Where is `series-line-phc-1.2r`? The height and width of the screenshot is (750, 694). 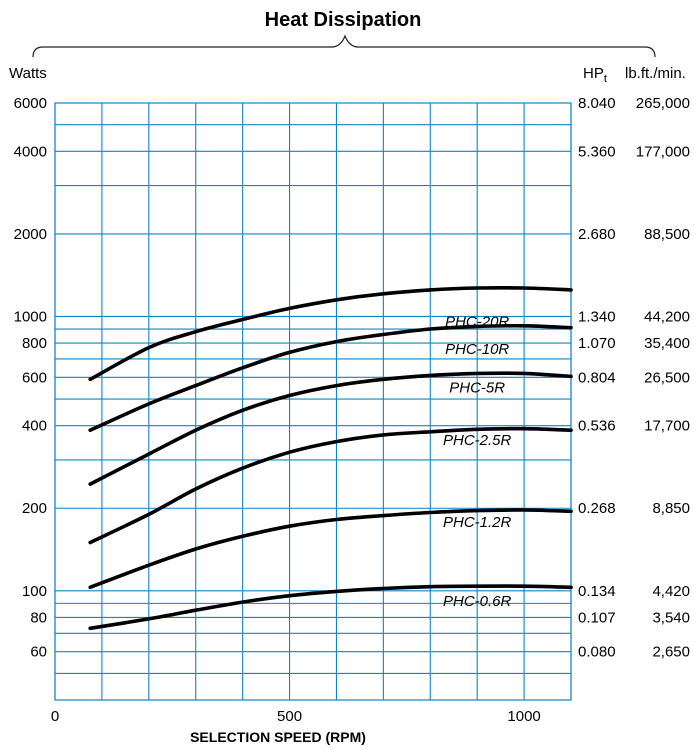 series-line-phc-1.2r is located at coordinates (330, 549).